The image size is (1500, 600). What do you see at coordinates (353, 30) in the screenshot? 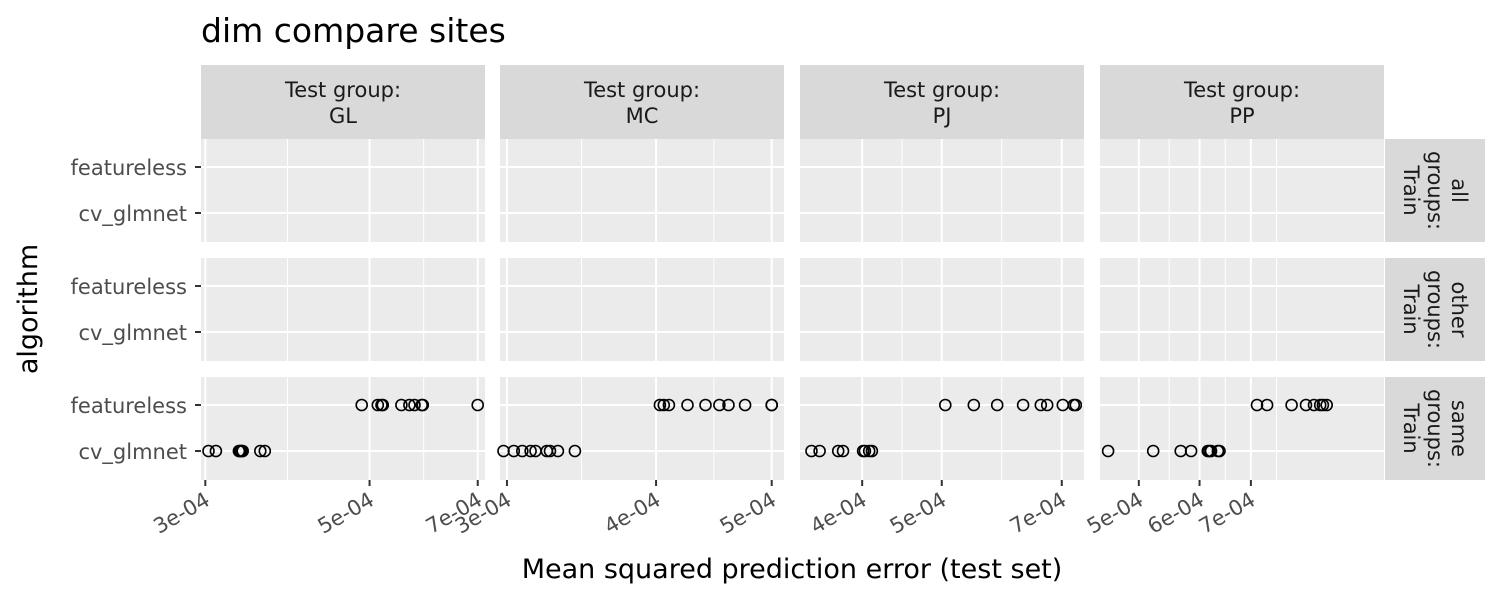
I see `chart-title: dim compare sites` at bounding box center [353, 30].